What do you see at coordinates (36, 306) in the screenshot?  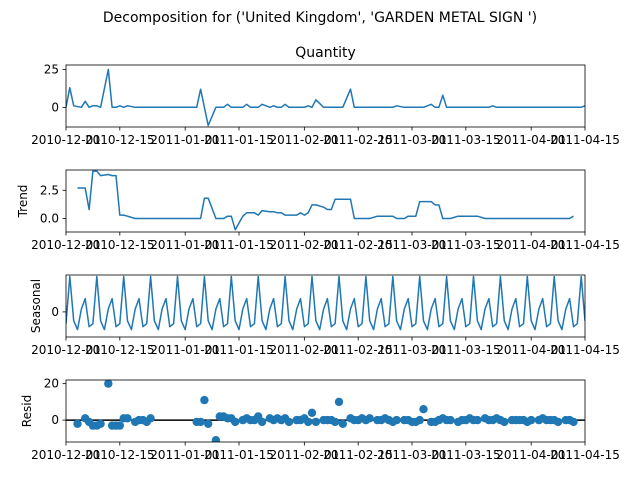 I see `seasonal-ylabel: Seasonal` at bounding box center [36, 306].